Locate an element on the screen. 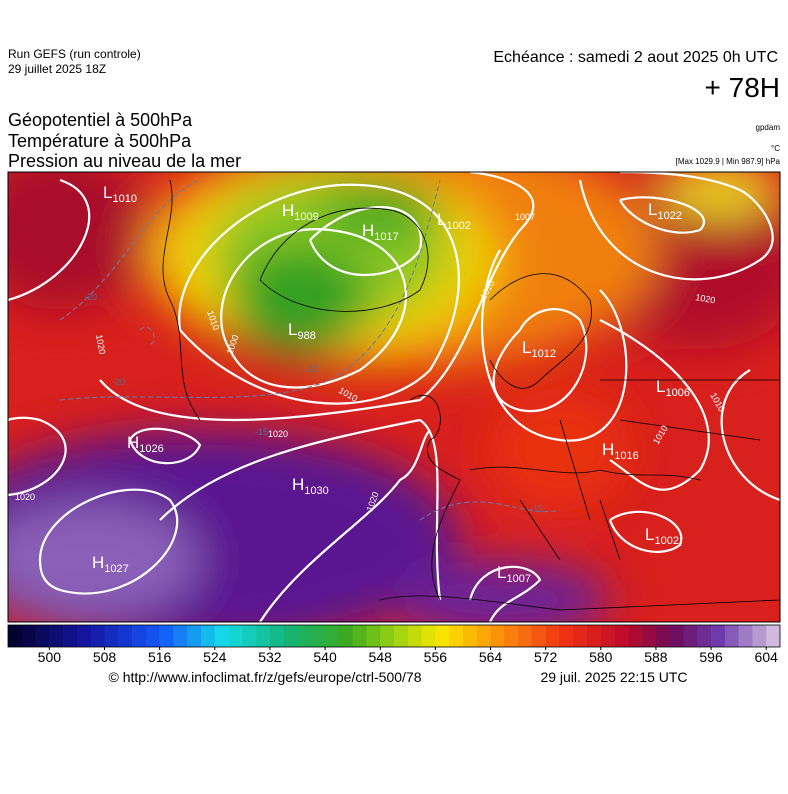  colorbar-tick-label: 588 is located at coordinates (656, 657).